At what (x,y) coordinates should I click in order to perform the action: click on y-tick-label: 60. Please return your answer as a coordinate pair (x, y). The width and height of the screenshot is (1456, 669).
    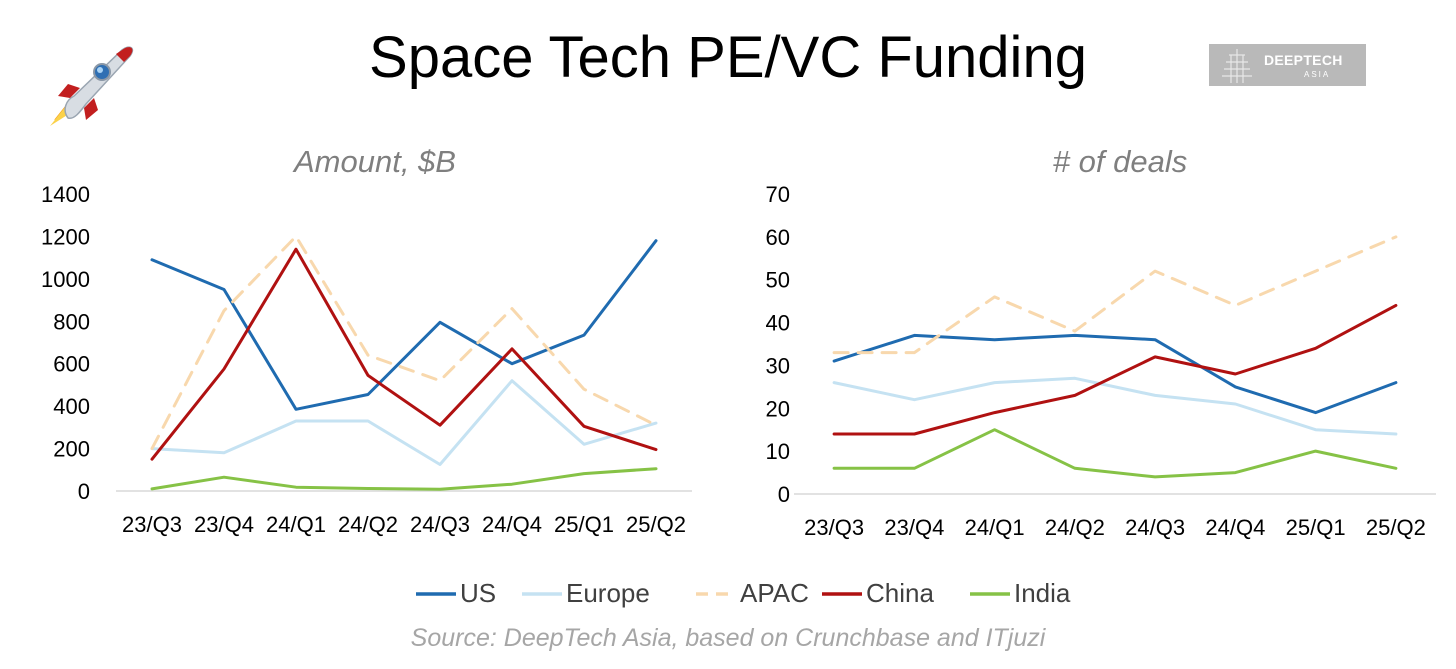
    Looking at the image, I should click on (778, 237).